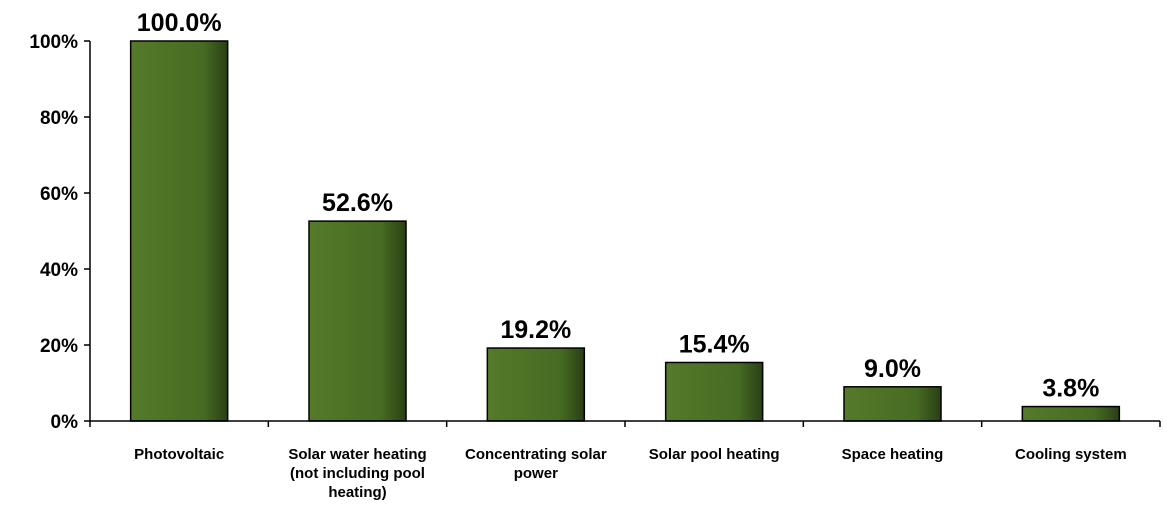  I want to click on y-tick-label: 60%, so click(59, 194).